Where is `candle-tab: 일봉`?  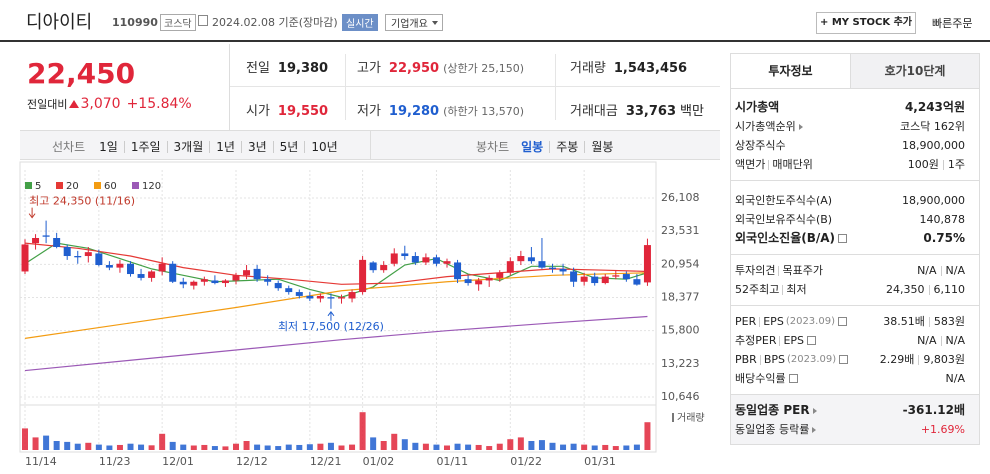 candle-tab: 일봉 is located at coordinates (532, 147).